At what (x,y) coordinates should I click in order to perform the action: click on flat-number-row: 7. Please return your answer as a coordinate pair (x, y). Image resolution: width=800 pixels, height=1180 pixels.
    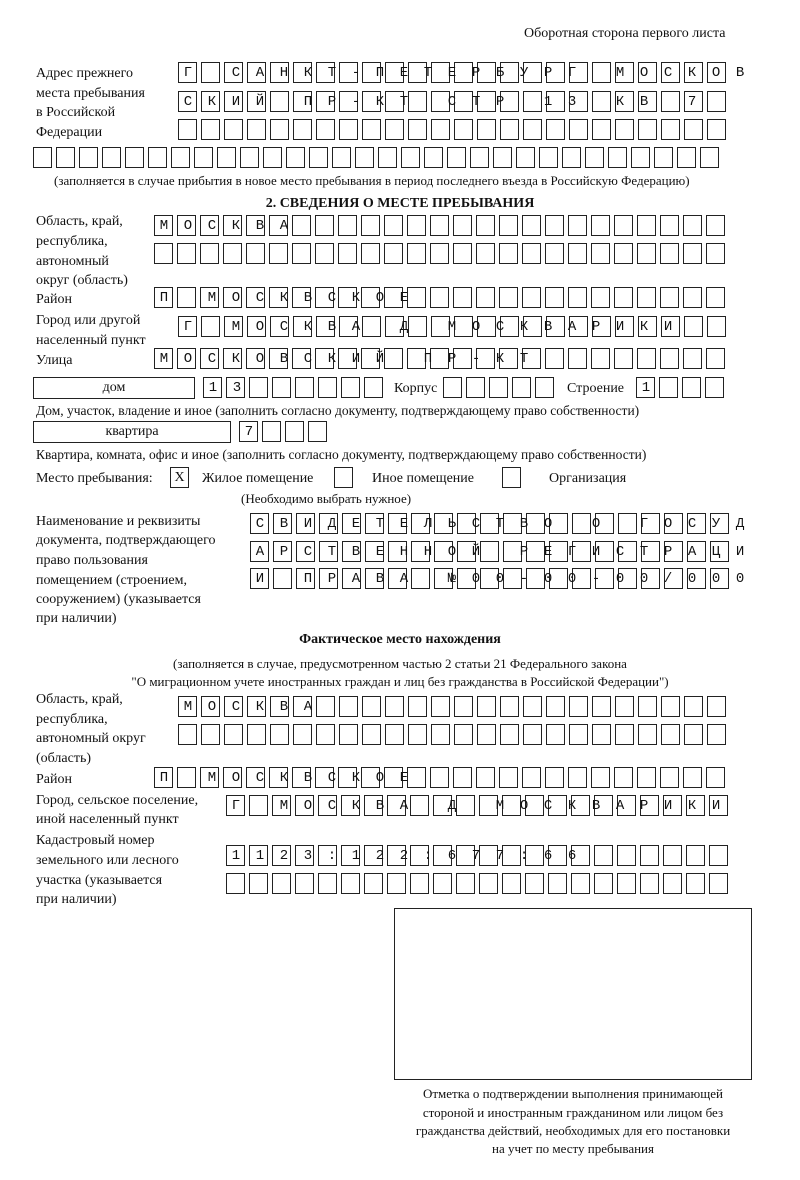
    Looking at the image, I should click on (283, 431).